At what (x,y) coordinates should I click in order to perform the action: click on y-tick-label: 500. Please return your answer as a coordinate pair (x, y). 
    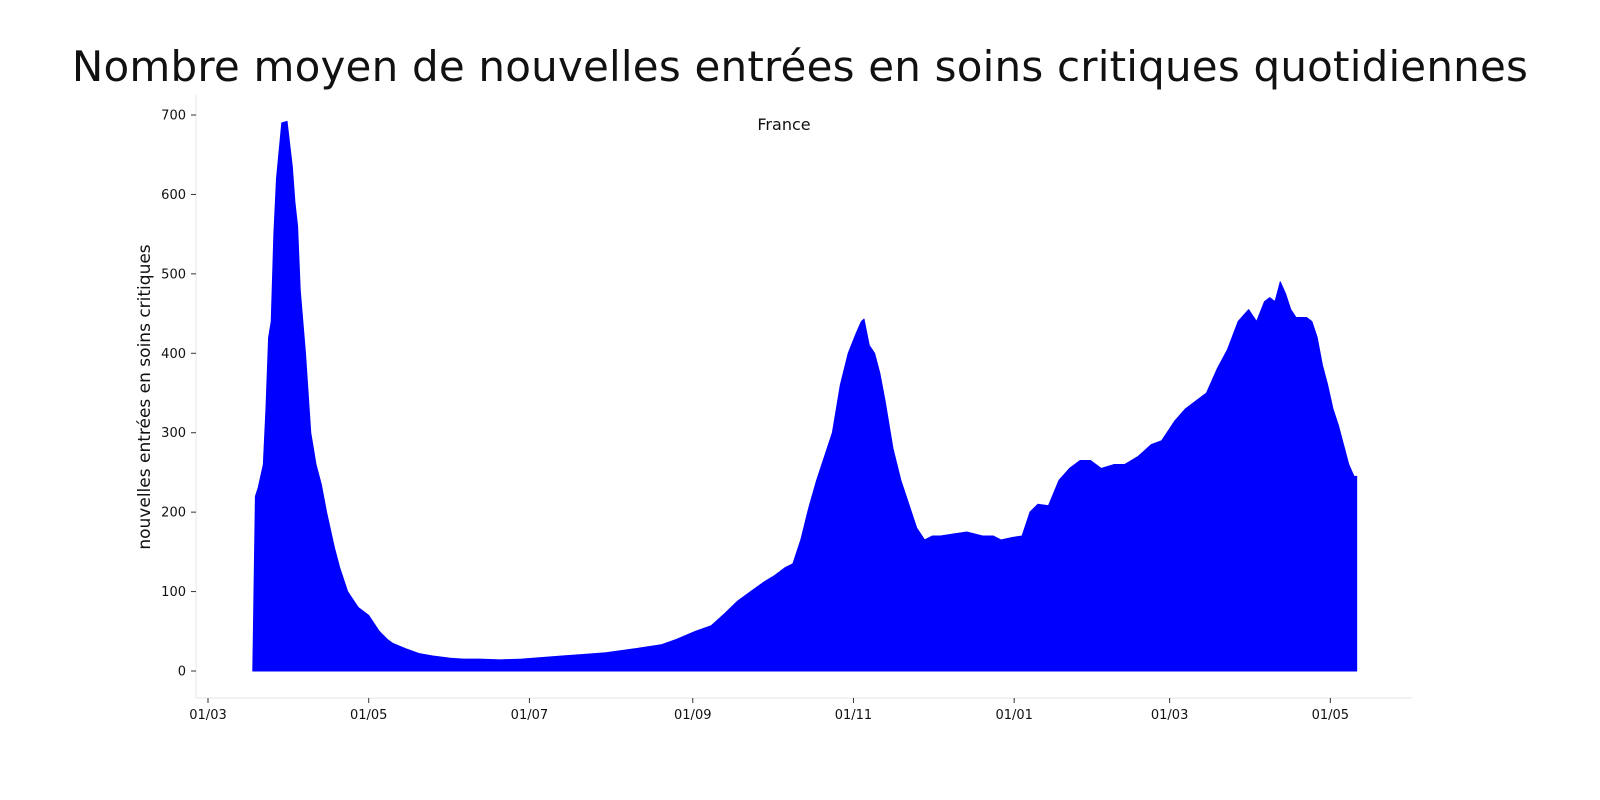
    Looking at the image, I should click on (173, 274).